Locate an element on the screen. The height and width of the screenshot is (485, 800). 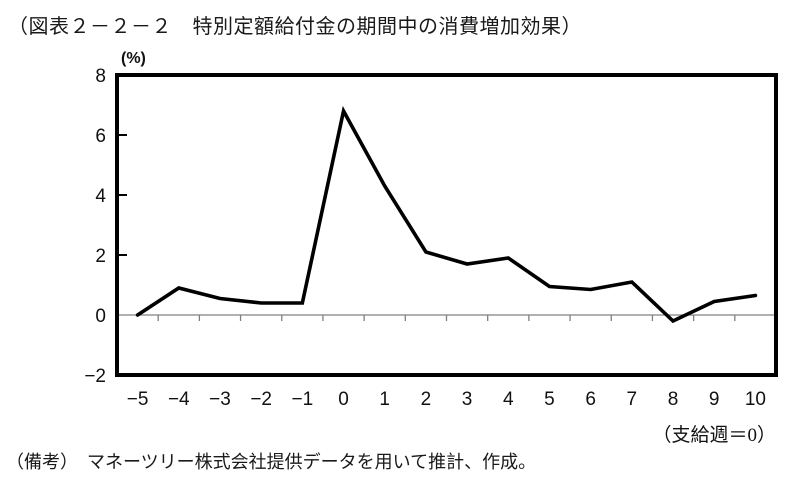
y-axis-unit-label: (%) is located at coordinates (133, 58).